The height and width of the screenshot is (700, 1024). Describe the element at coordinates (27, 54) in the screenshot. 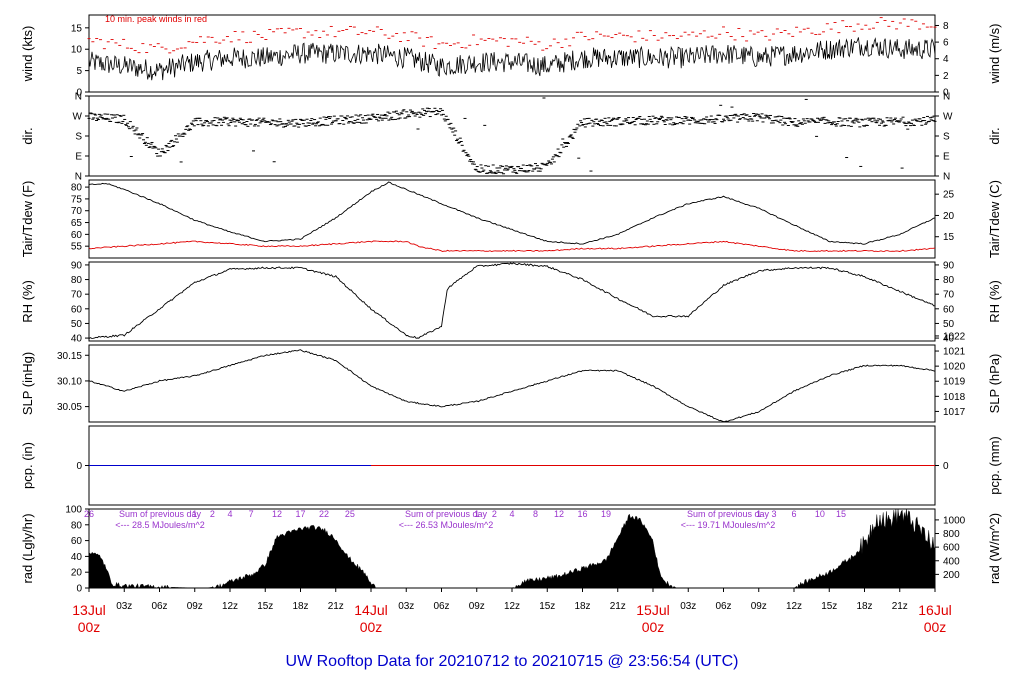

I see `wind-left-axis-label: wind (kts)` at that location.